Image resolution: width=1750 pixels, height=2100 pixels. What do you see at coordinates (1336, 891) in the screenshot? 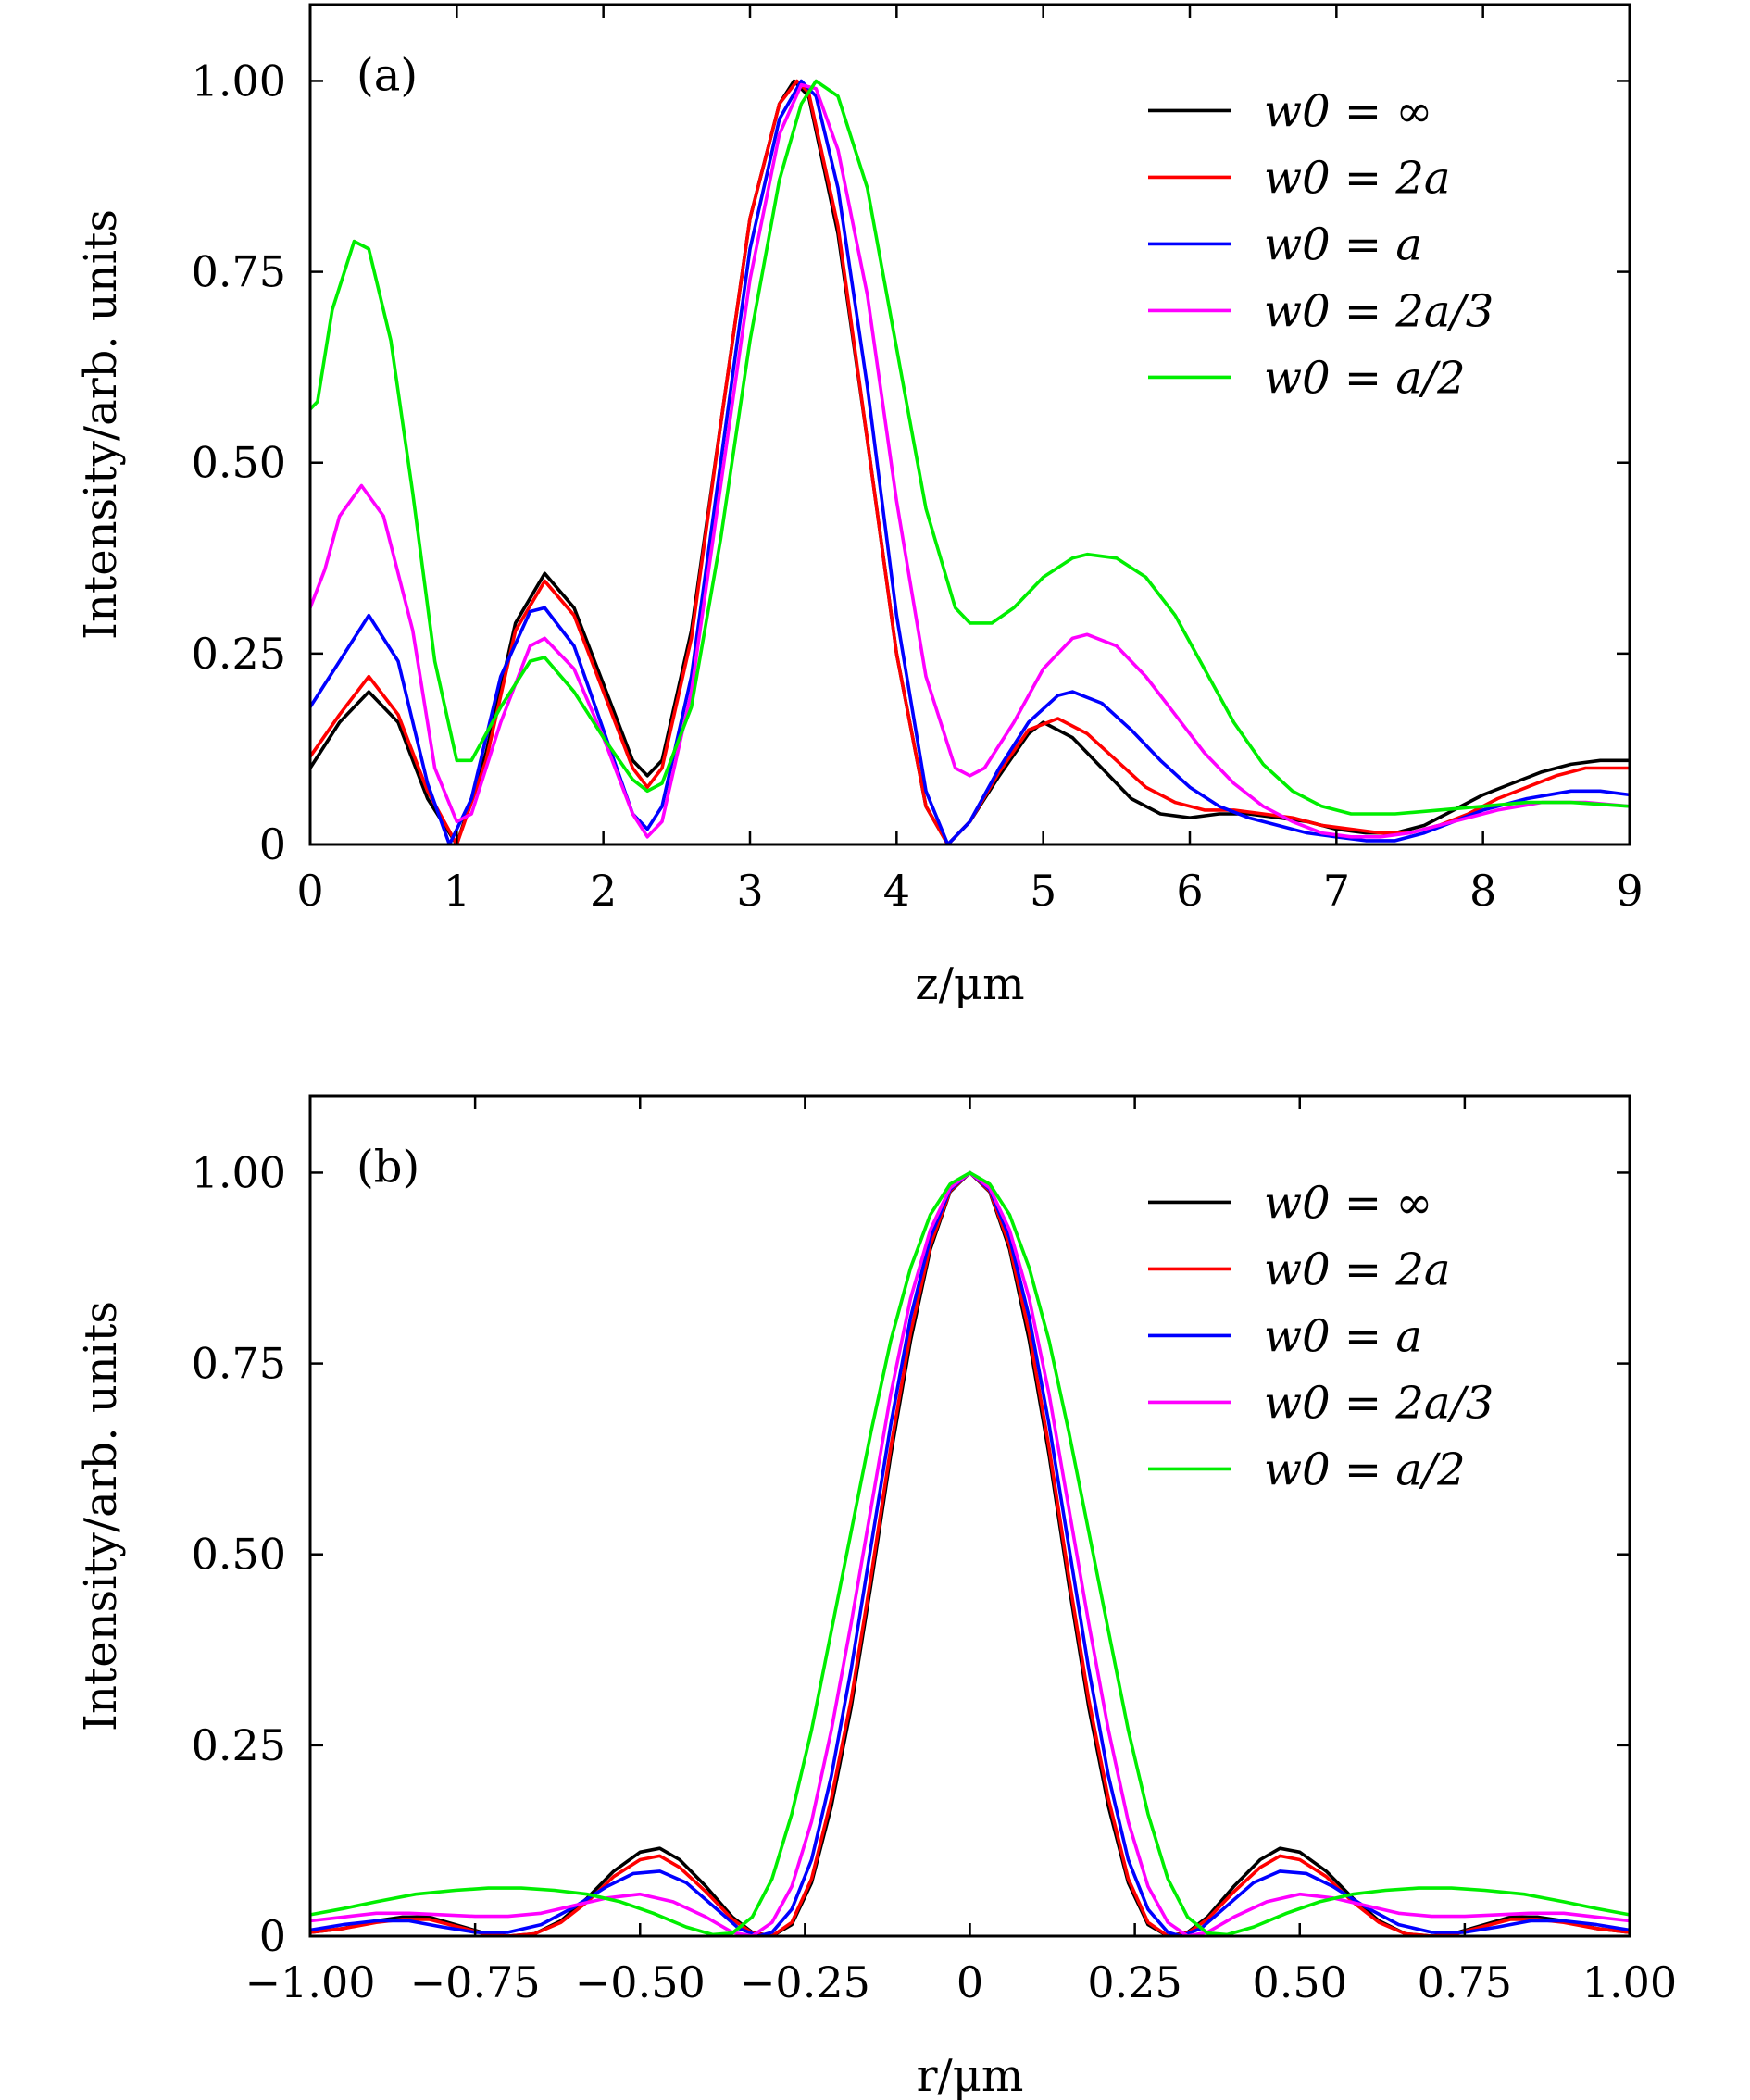
I see `x-tick-label: 7` at bounding box center [1336, 891].